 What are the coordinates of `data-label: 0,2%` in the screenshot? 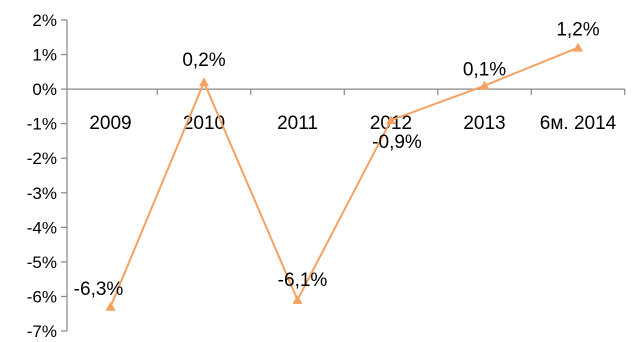 It's located at (203, 60).